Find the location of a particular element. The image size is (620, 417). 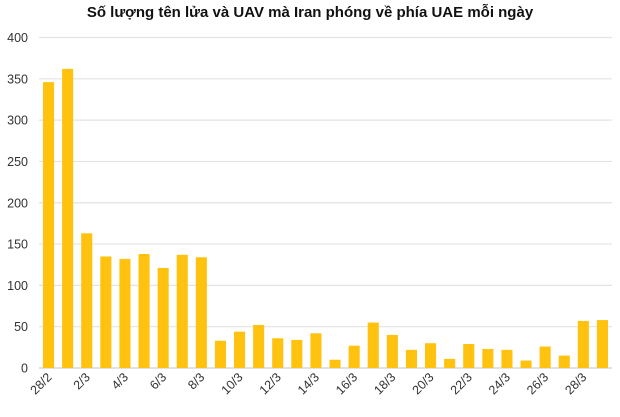

x-tick-label: 20/3 is located at coordinates (423, 383).